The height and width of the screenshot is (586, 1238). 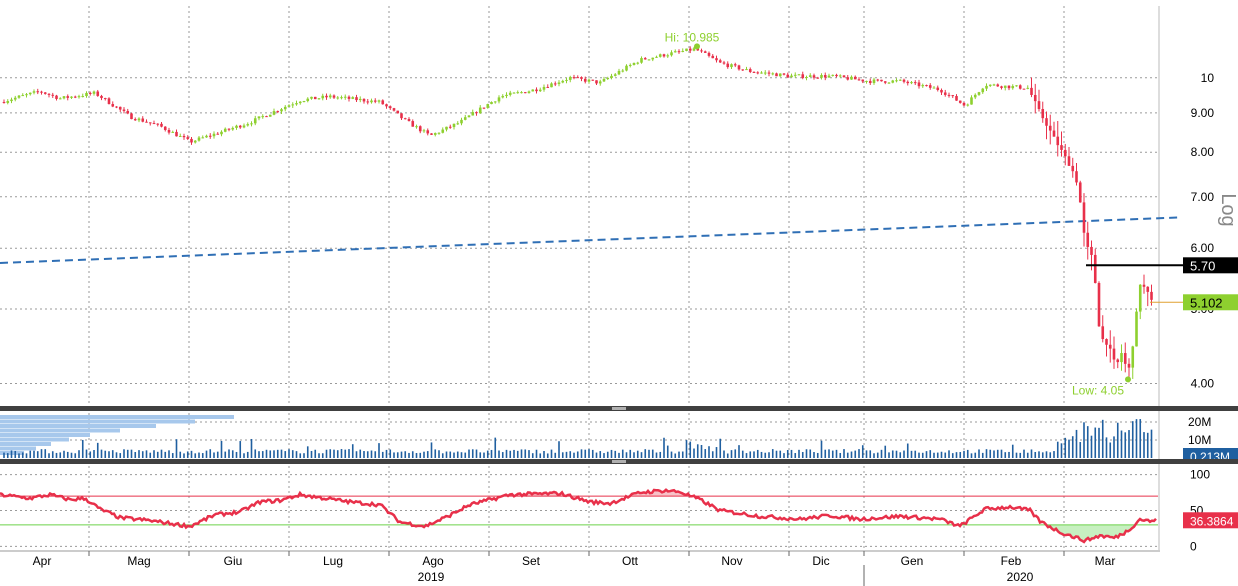 I want to click on separator-handle-bottom, so click(x=619, y=461).